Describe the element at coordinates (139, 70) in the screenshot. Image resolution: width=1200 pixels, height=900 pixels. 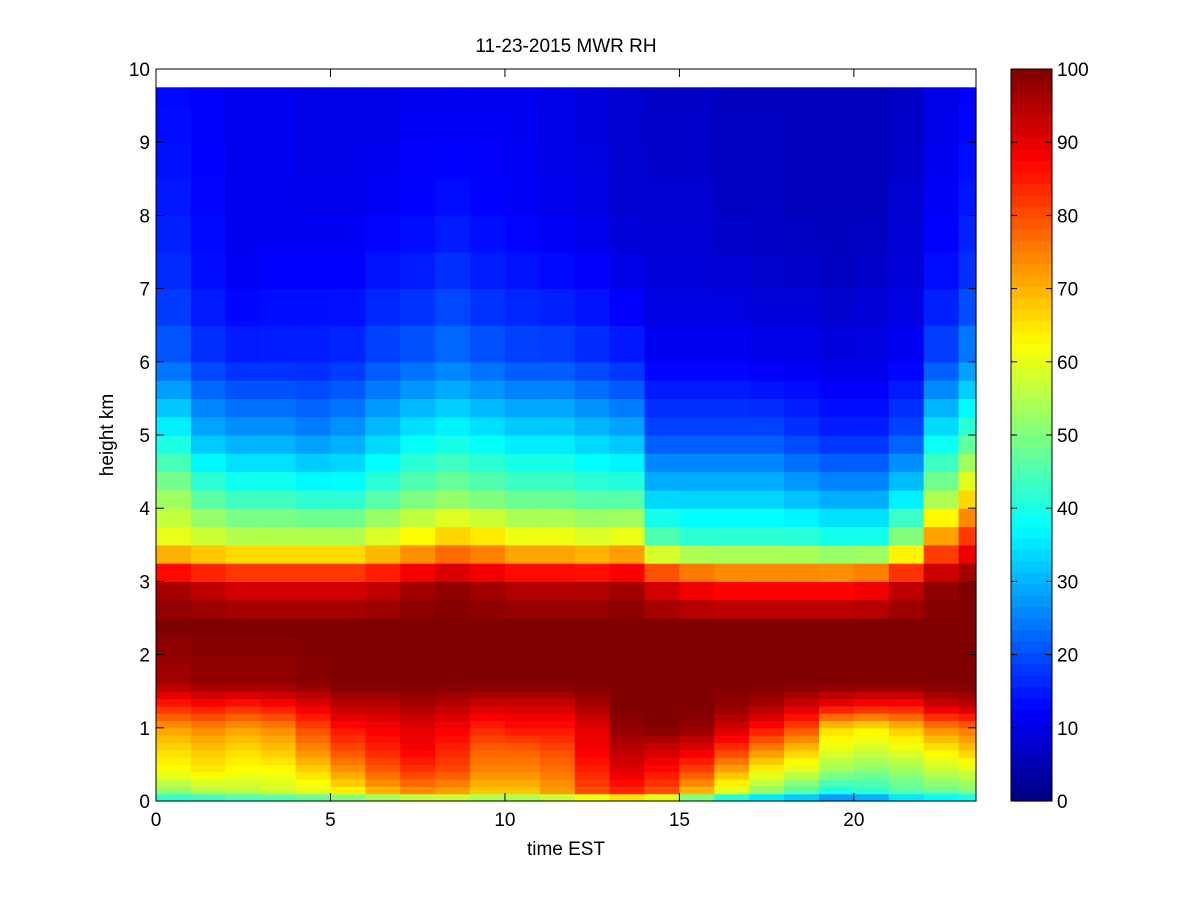
I see `y-tick-label: 10` at that location.